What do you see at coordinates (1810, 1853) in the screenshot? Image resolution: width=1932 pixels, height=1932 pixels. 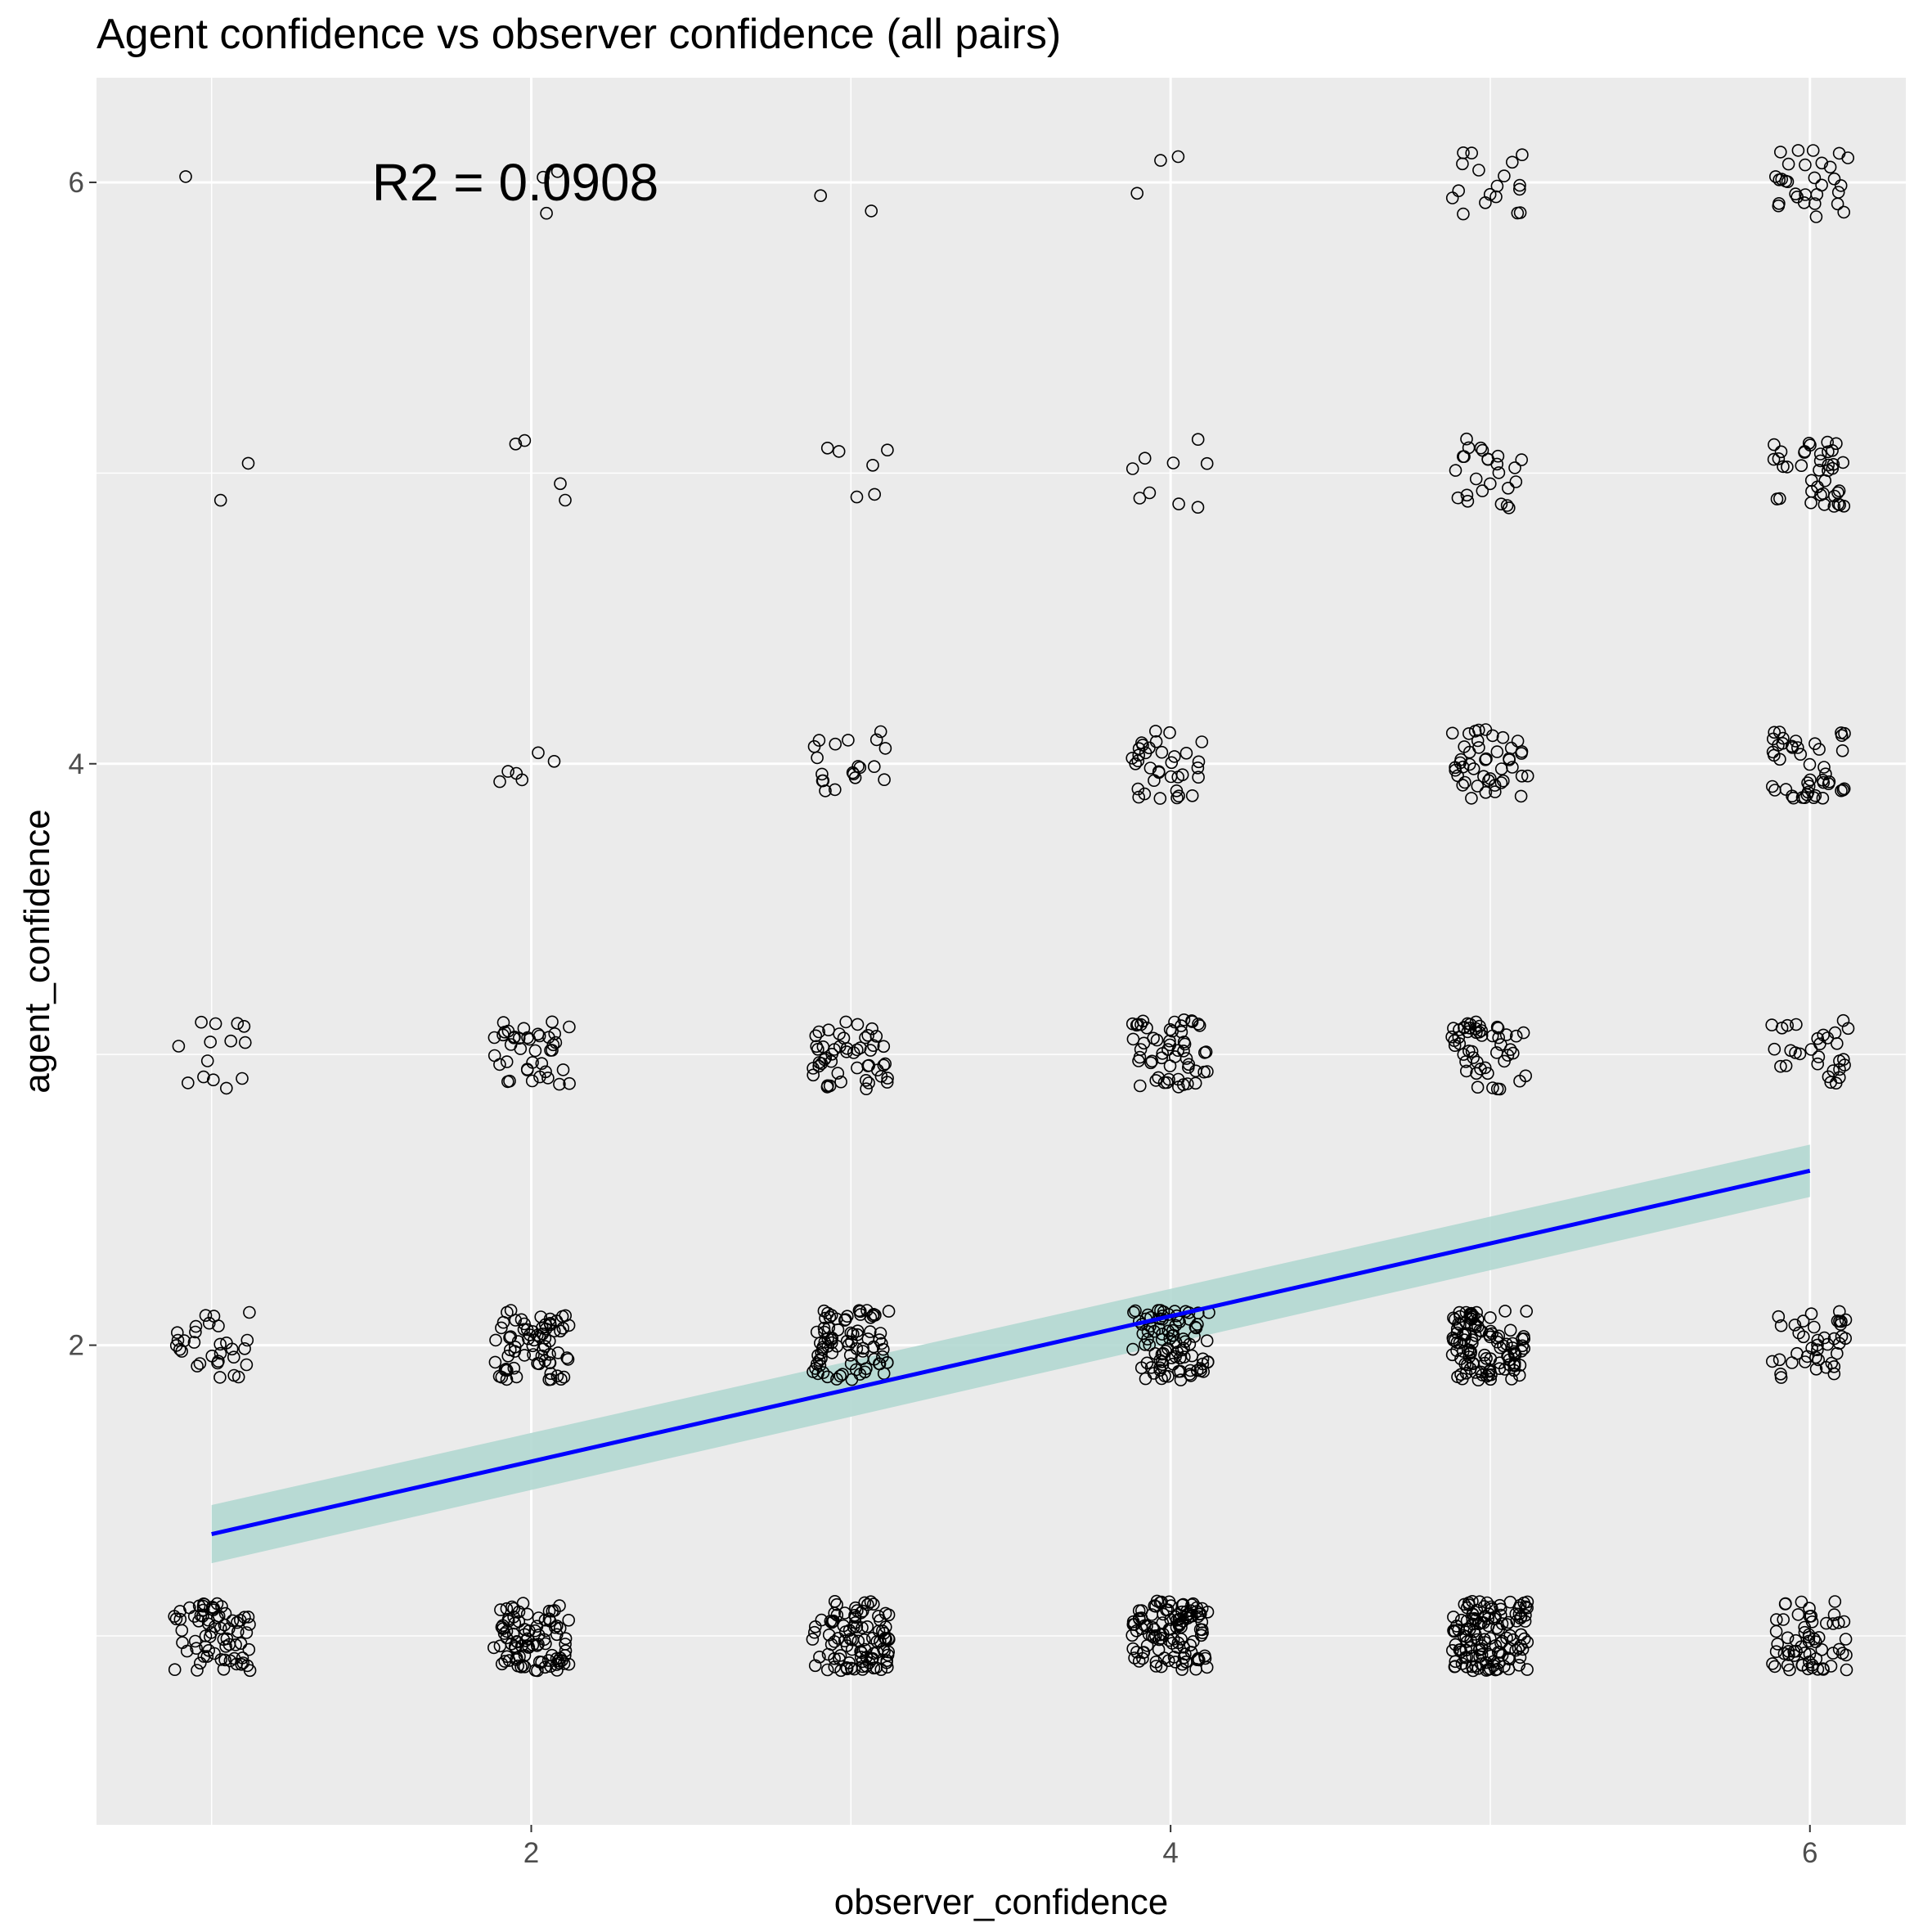 I see `x-tick-label: 6` at bounding box center [1810, 1853].